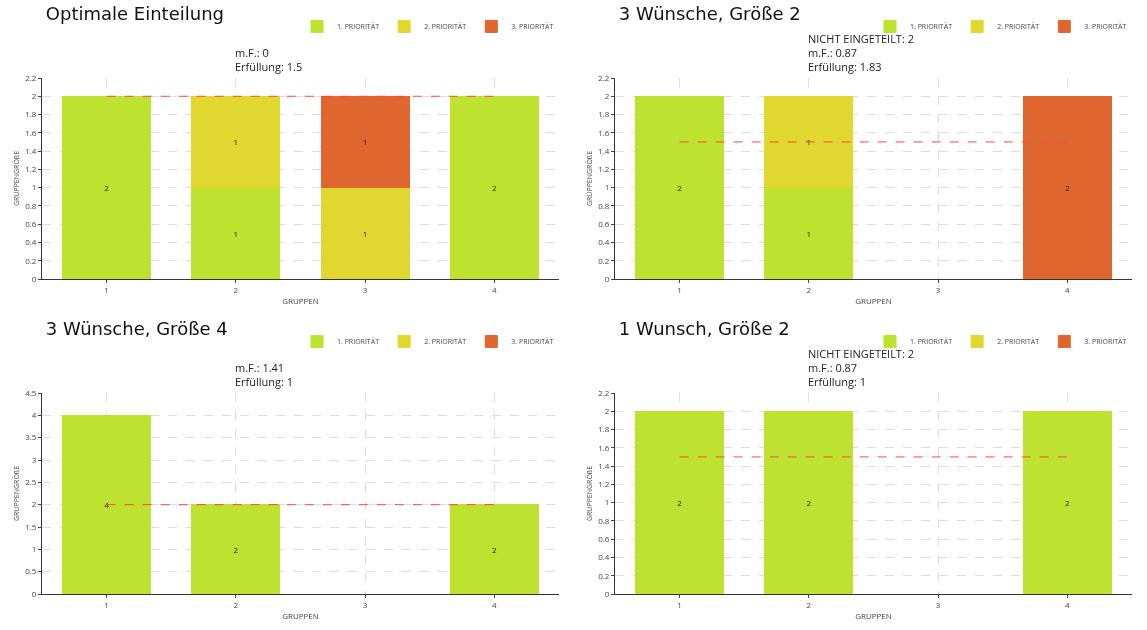  Describe the element at coordinates (845, 66) in the screenshot. I see `text: Erfüllung: 1.83` at that location.